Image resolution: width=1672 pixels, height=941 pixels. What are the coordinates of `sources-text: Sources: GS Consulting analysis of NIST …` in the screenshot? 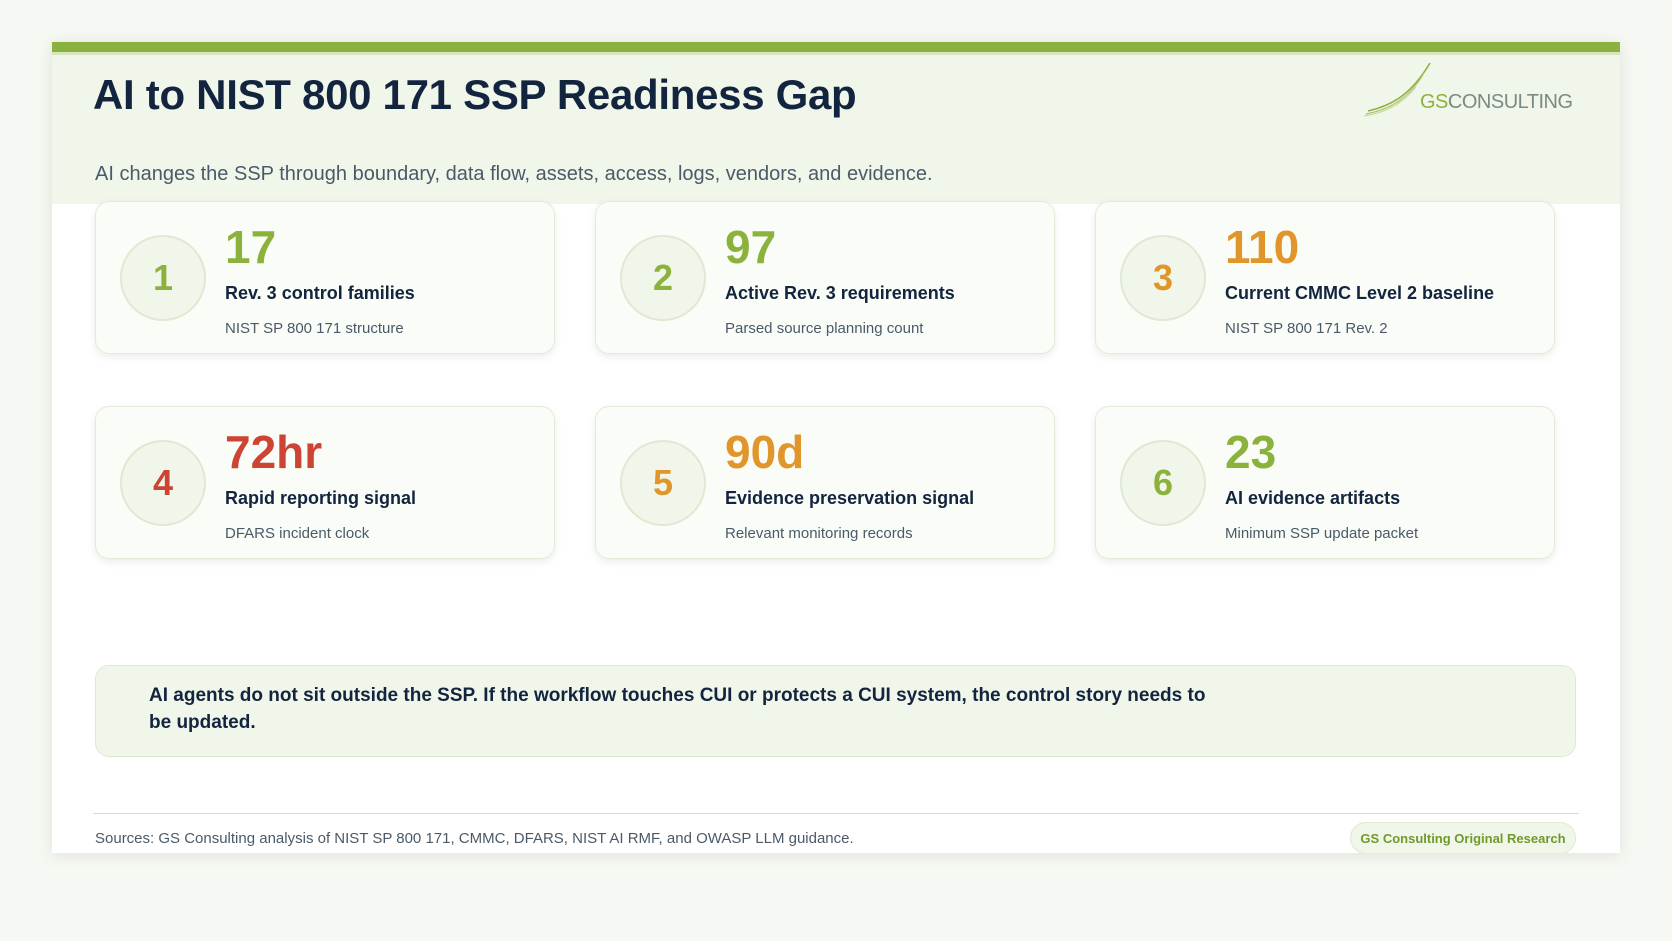 It's located at (474, 838).